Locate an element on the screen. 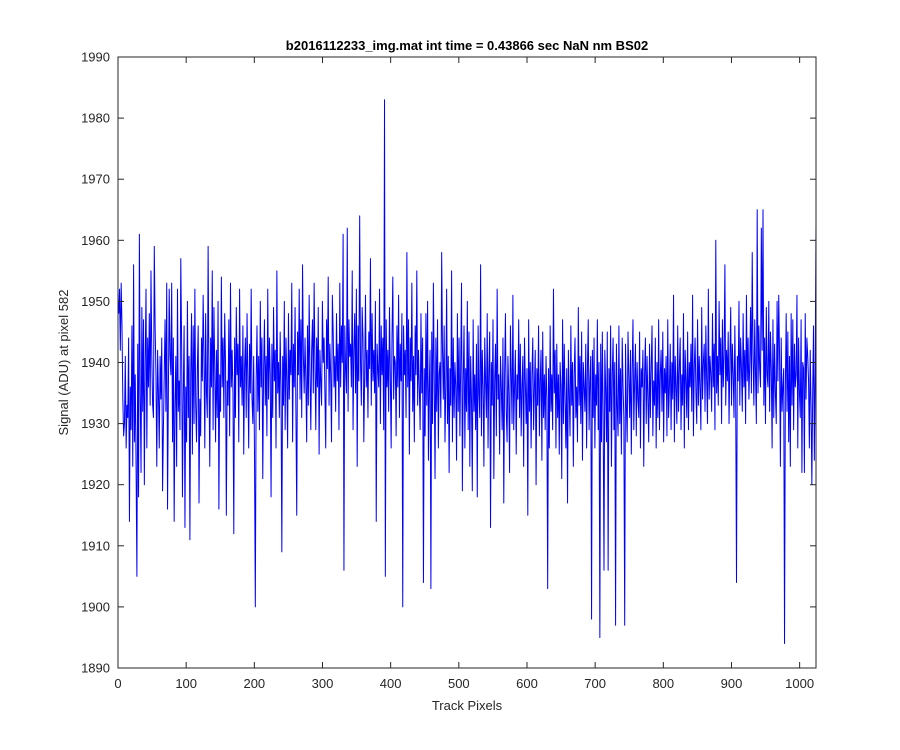  y-tick-label: 1980 is located at coordinates (95, 118).